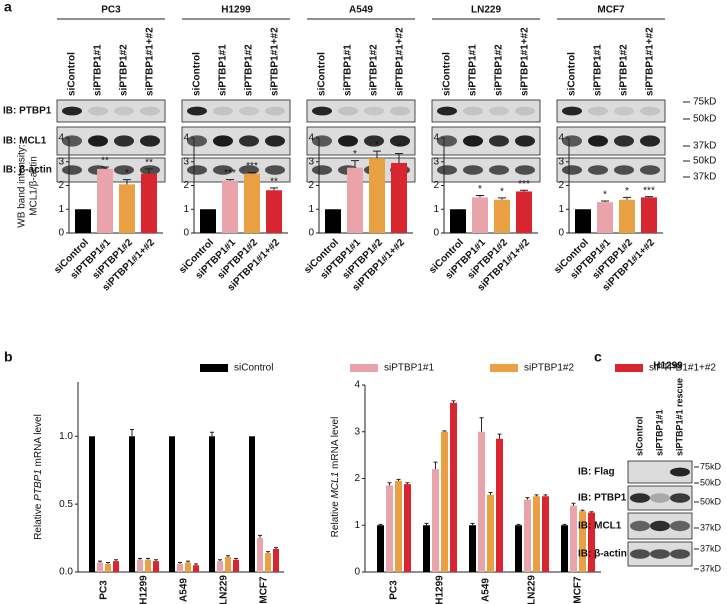 This screenshot has width=727, height=604. Describe the element at coordinates (25, 141) in the screenshot. I see `row-label: IB: MCL1` at that location.